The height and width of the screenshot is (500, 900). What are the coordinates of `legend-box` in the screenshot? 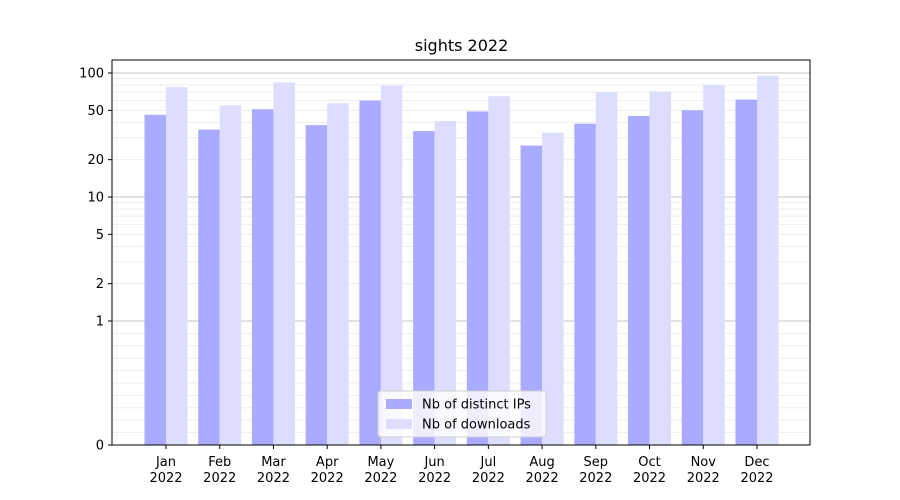 It's located at (462, 414).